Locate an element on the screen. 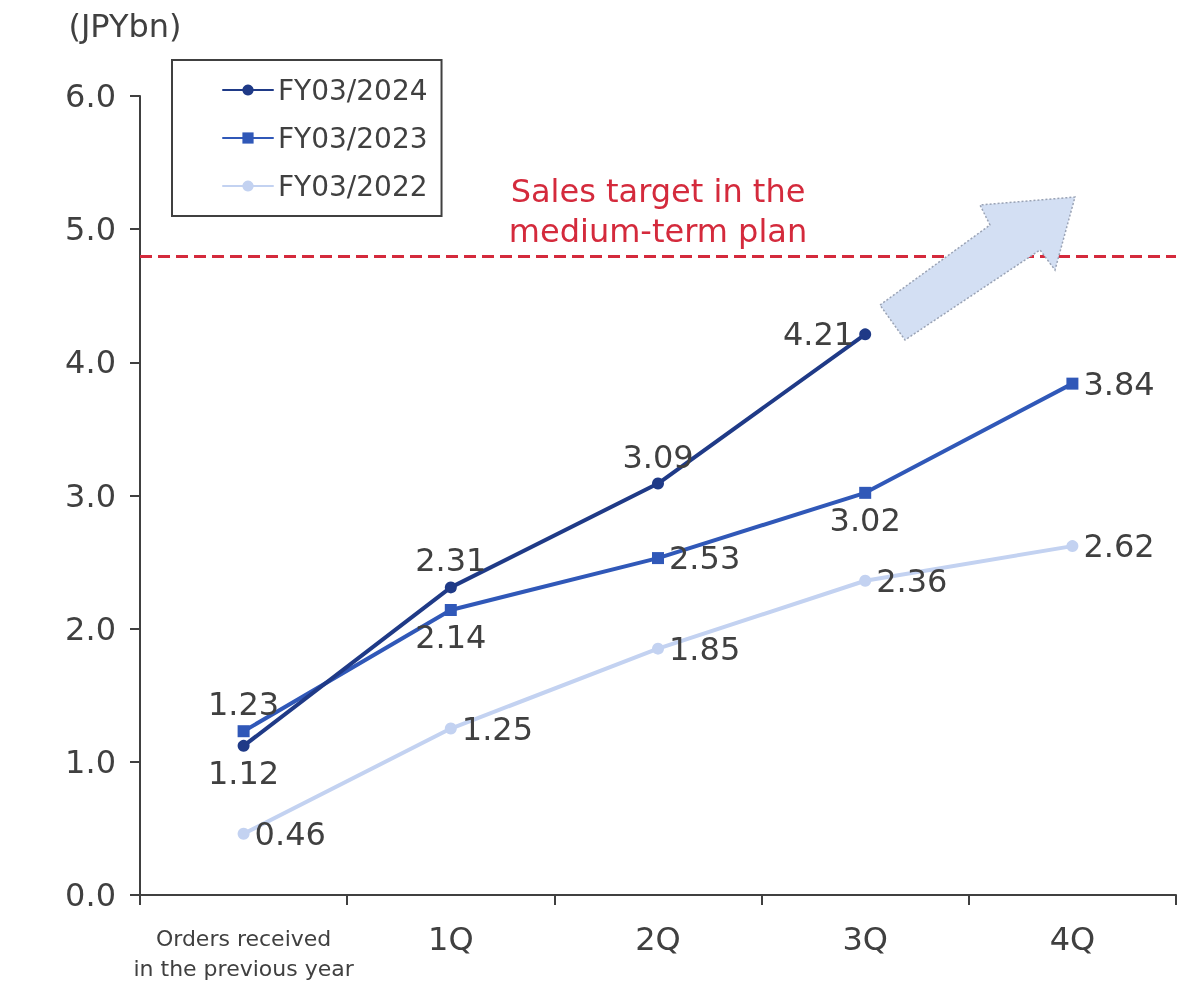 The height and width of the screenshot is (983, 1196). ref-line-label: Sales target in the medium-term plan is located at coordinates (658, 210).